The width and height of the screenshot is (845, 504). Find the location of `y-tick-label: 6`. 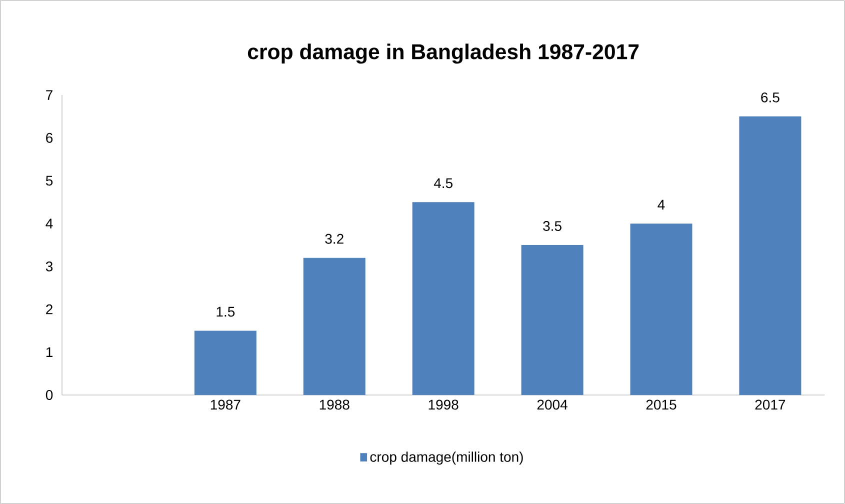

y-tick-label: 6 is located at coordinates (49, 137).